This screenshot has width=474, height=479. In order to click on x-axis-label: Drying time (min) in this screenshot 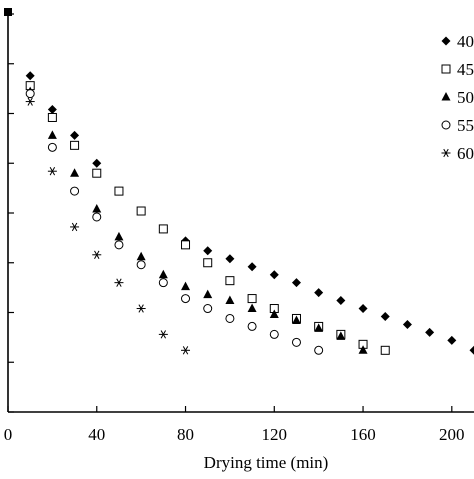, I will do `click(266, 462)`.